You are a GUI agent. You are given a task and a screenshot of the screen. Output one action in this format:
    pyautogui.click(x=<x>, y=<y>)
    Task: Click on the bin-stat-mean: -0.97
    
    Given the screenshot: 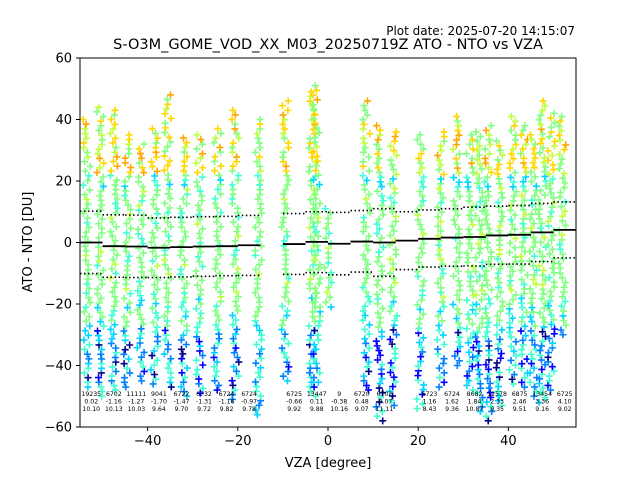 What is the action you would take?
    pyautogui.click(x=249, y=402)
    